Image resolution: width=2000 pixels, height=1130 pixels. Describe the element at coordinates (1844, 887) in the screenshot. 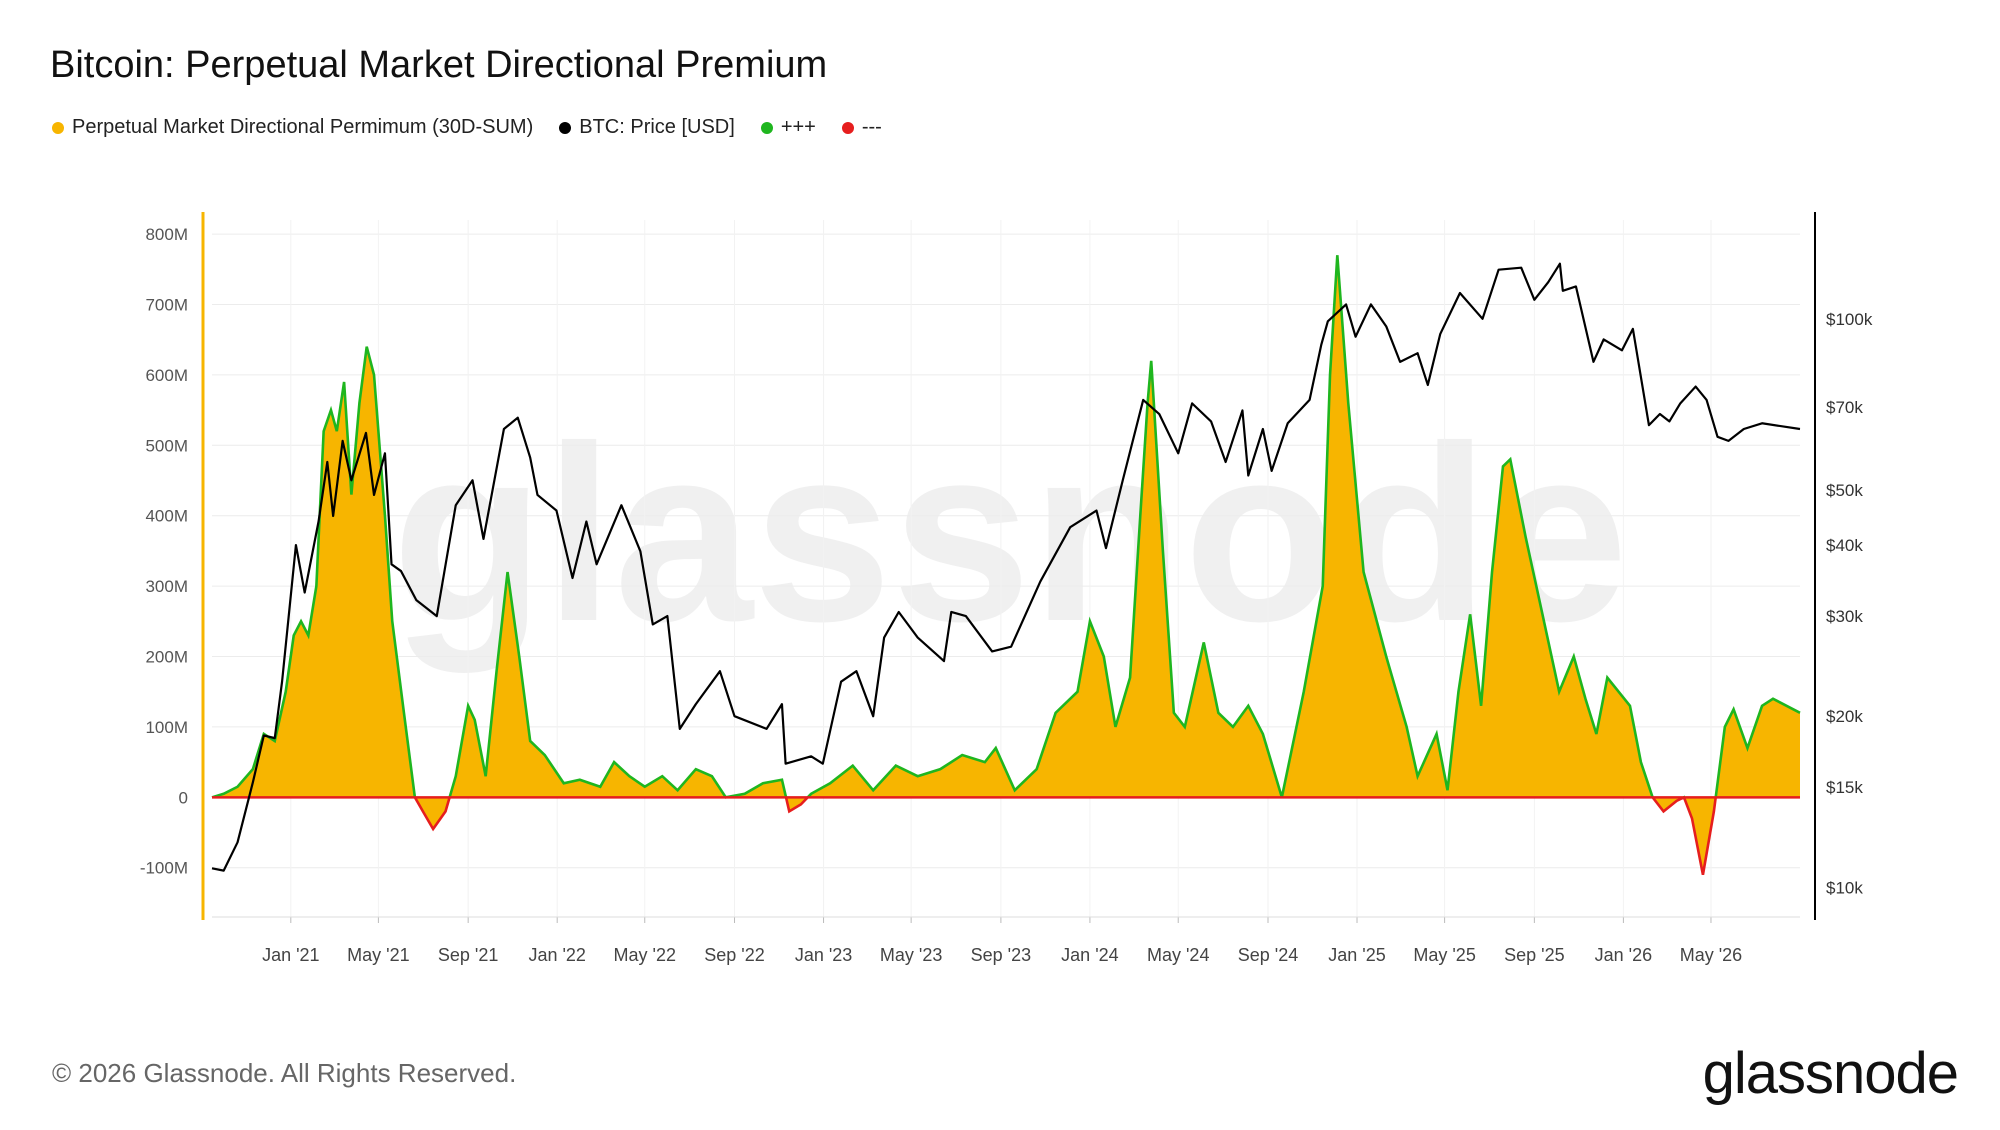

I see `y-right-tick-label: $10k` at that location.